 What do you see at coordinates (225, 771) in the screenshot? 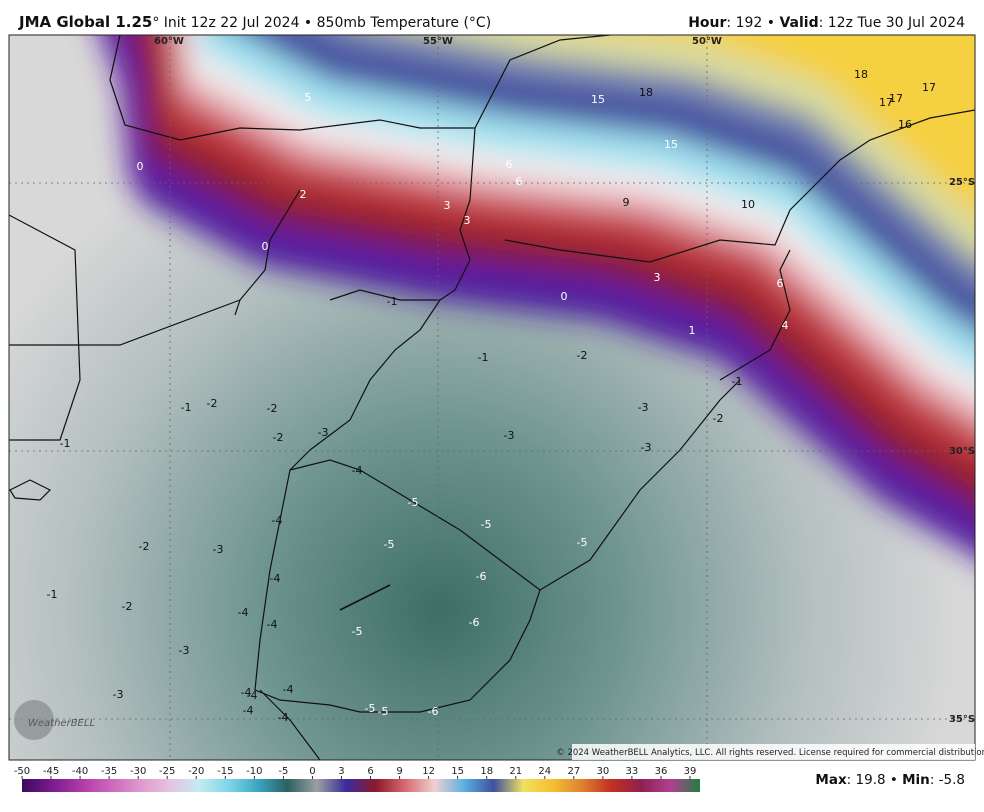
I see `colorbar-label: -15` at bounding box center [225, 771].